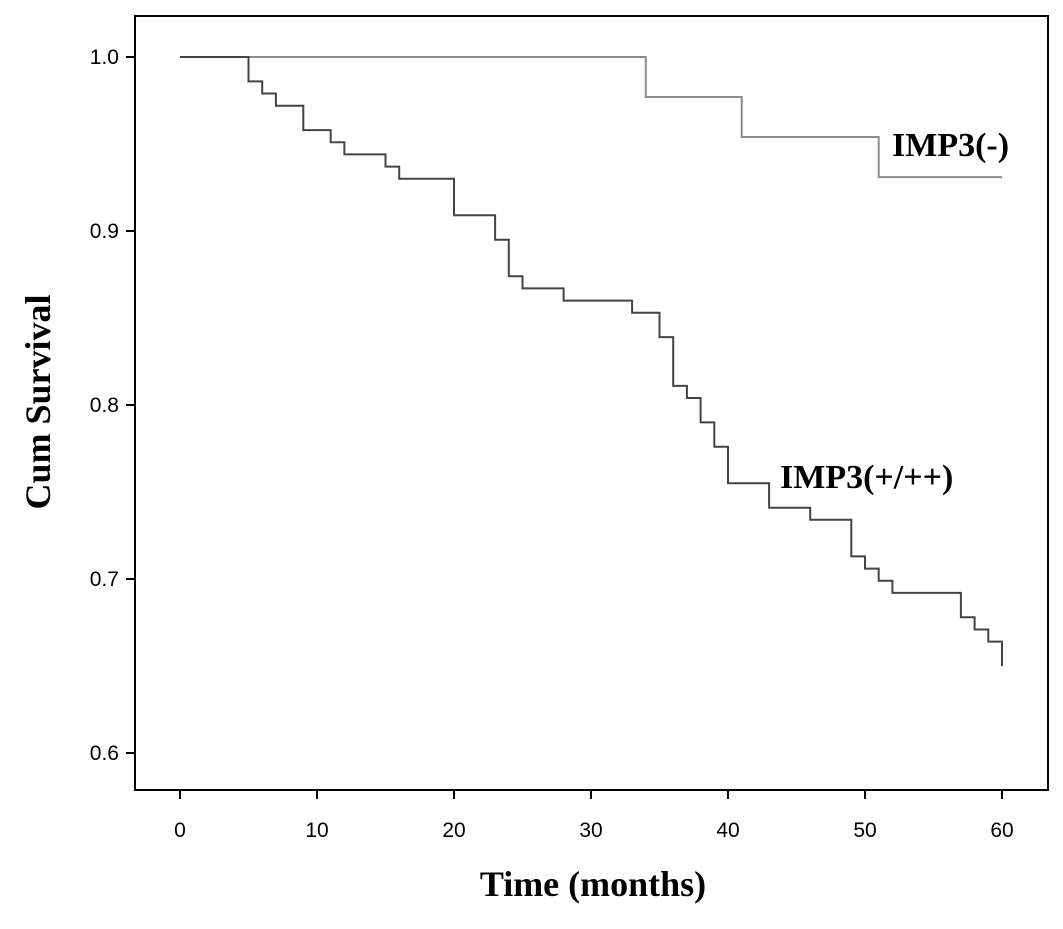  What do you see at coordinates (864, 830) in the screenshot?
I see `x-tick-label: 50` at bounding box center [864, 830].